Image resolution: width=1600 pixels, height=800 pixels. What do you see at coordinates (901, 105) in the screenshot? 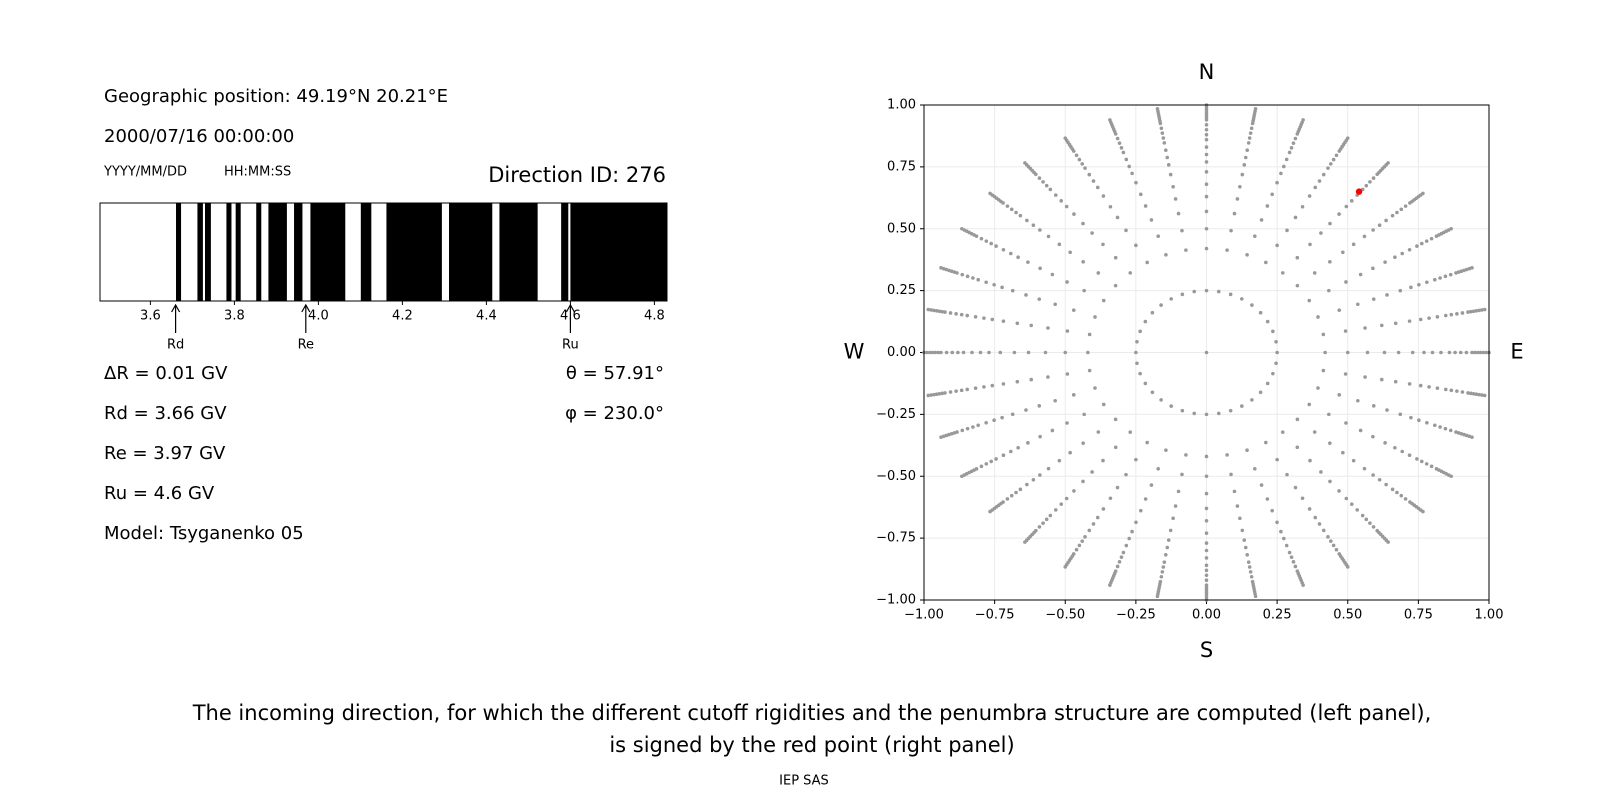
I see `y-tick-label: 1.00` at bounding box center [901, 105].